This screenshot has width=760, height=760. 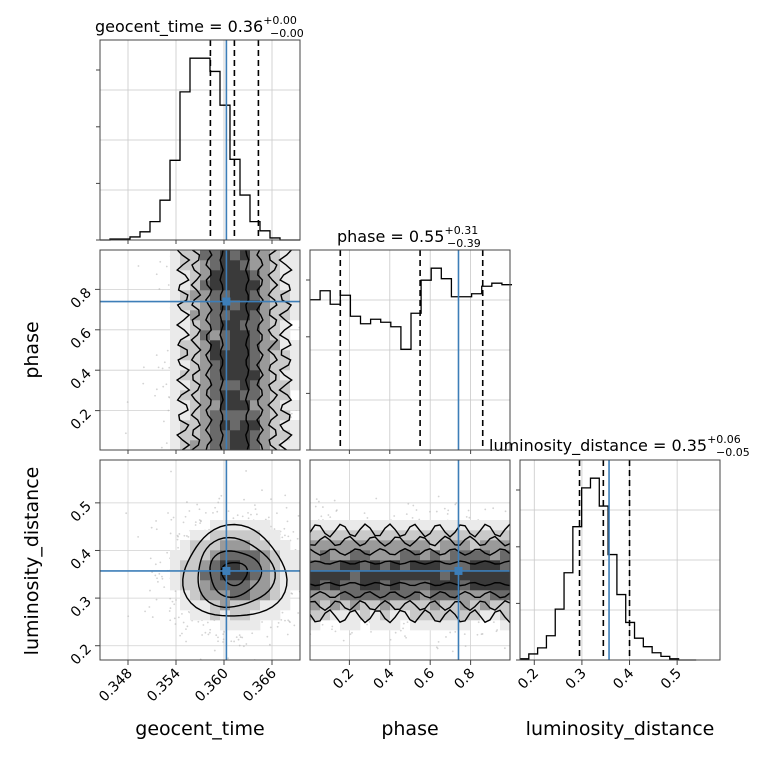 I want to click on xtick-label-phase: 0.6, so click(x=424, y=678).